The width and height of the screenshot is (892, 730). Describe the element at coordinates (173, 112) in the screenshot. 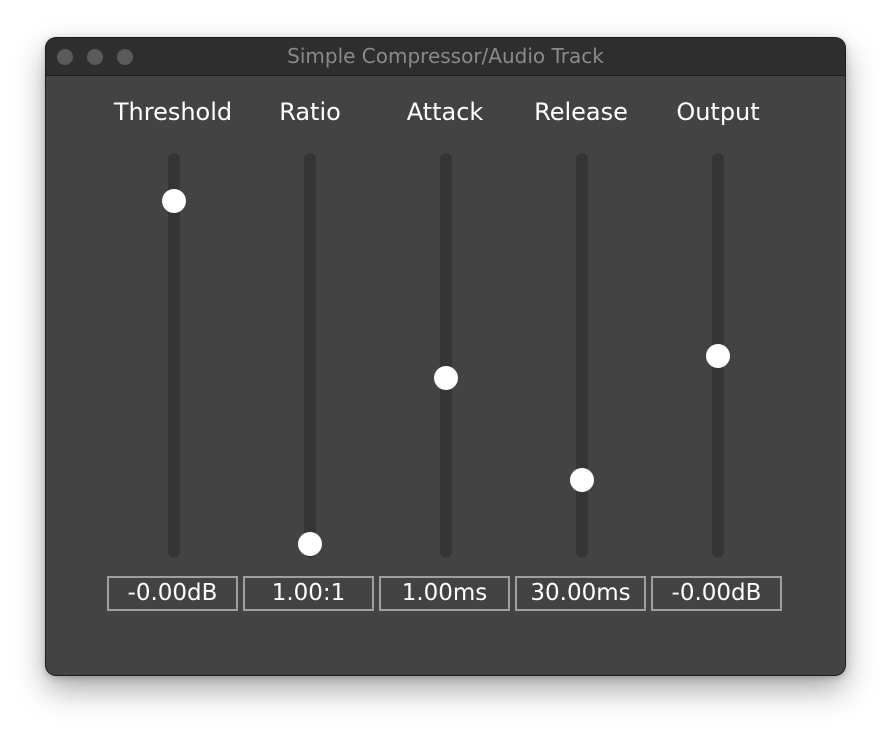

I see `threshold-label: Threshold` at that location.